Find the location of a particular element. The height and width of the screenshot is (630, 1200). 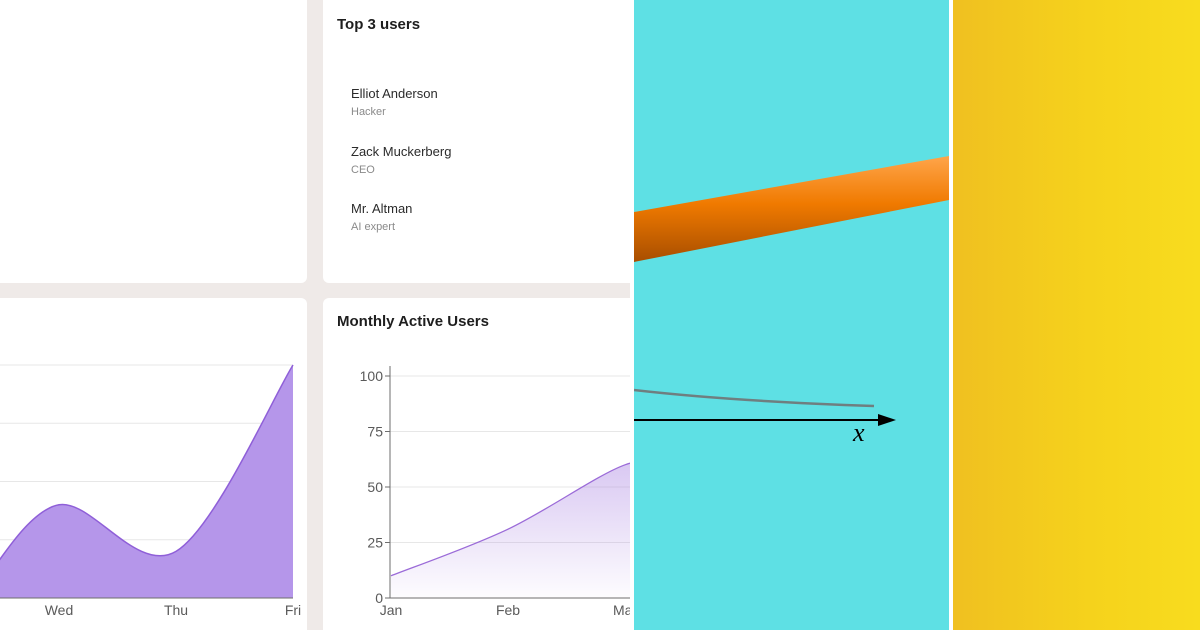

math-illustration: x is located at coordinates (791, 301).